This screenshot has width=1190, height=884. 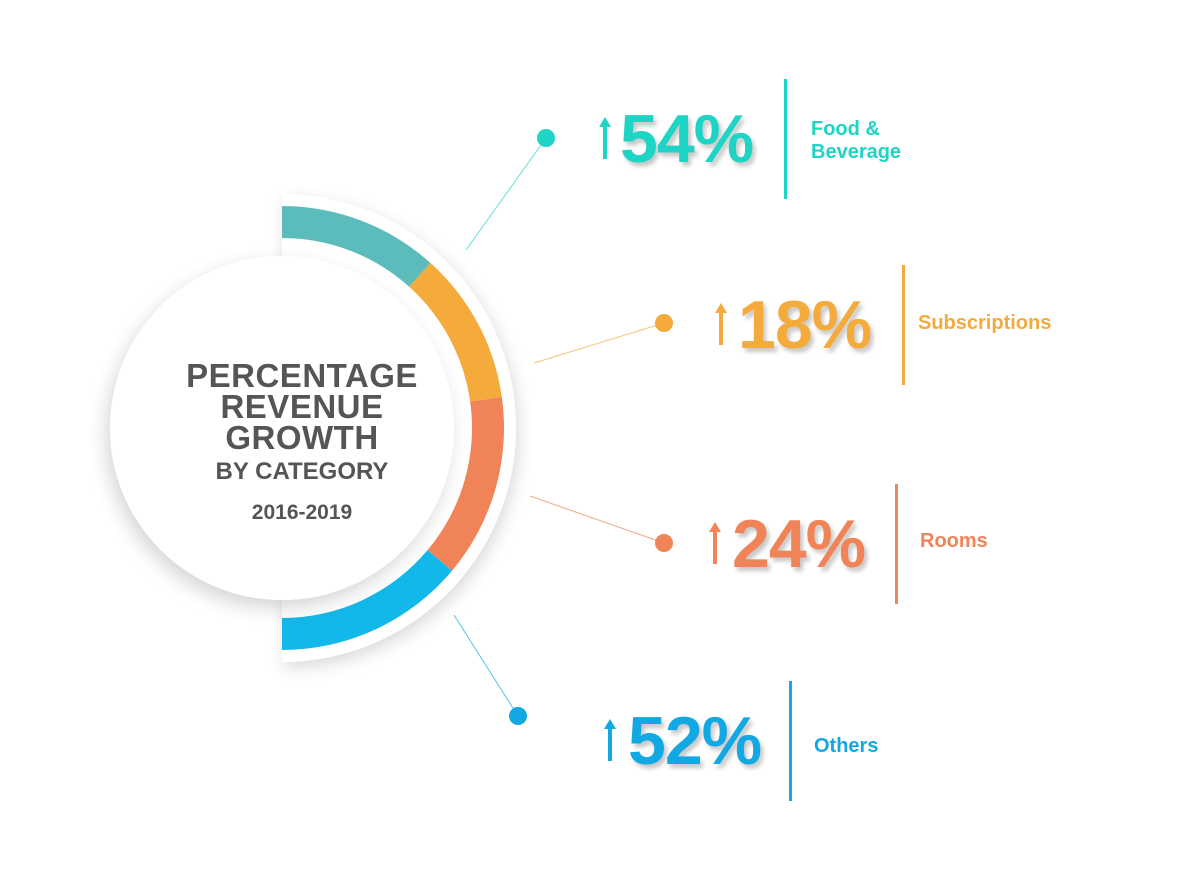 What do you see at coordinates (846, 746) in the screenshot?
I see `category-label: Others` at bounding box center [846, 746].